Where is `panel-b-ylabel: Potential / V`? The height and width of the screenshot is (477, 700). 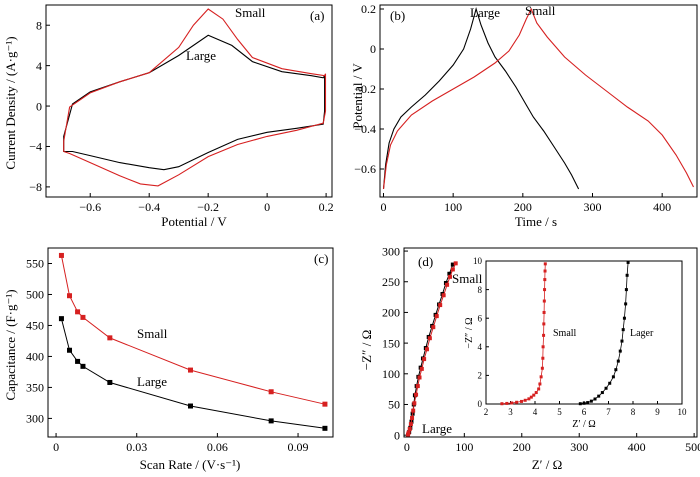 panel-b-ylabel: Potential / V is located at coordinates (357, 96).